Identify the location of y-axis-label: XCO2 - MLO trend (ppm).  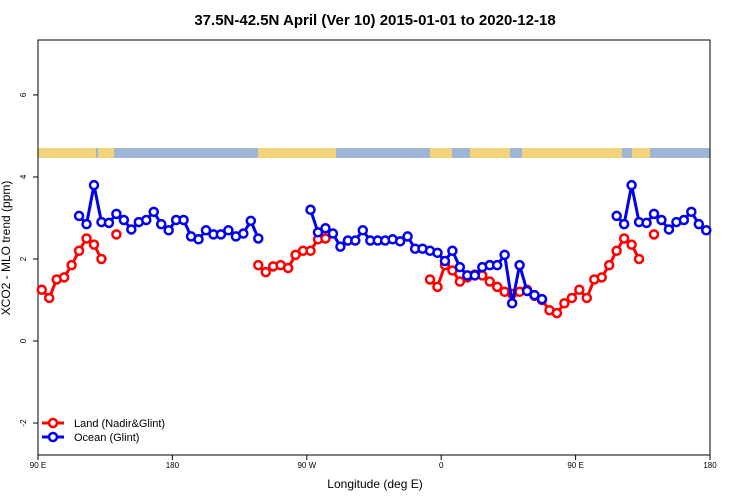
(6, 248).